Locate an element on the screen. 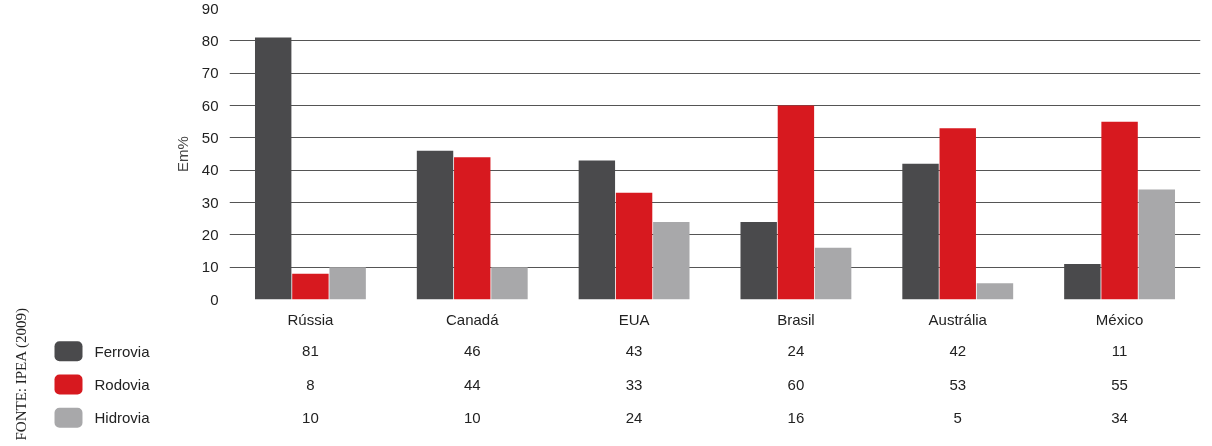  data-label: 60 is located at coordinates (796, 384).